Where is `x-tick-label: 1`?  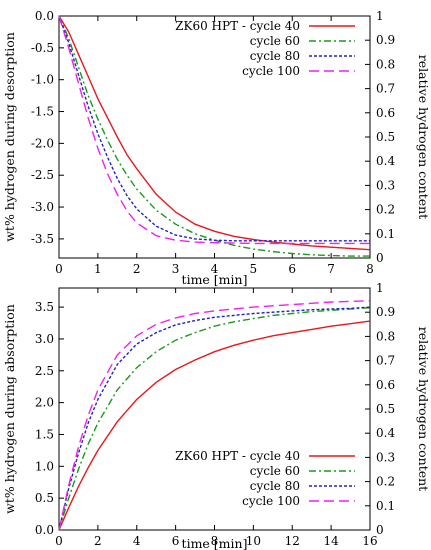 x-tick-label: 1 is located at coordinates (98, 269).